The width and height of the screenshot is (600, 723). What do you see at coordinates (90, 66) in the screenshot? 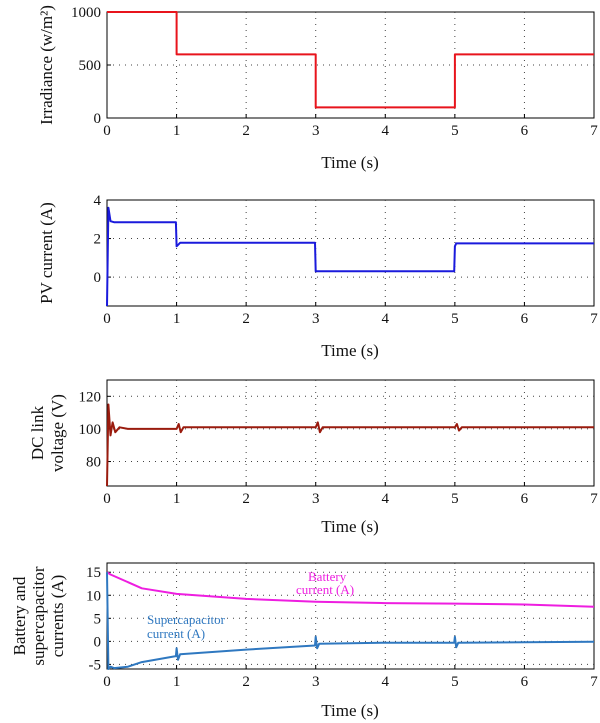
I see `y-tick-label: 500` at bounding box center [90, 66].